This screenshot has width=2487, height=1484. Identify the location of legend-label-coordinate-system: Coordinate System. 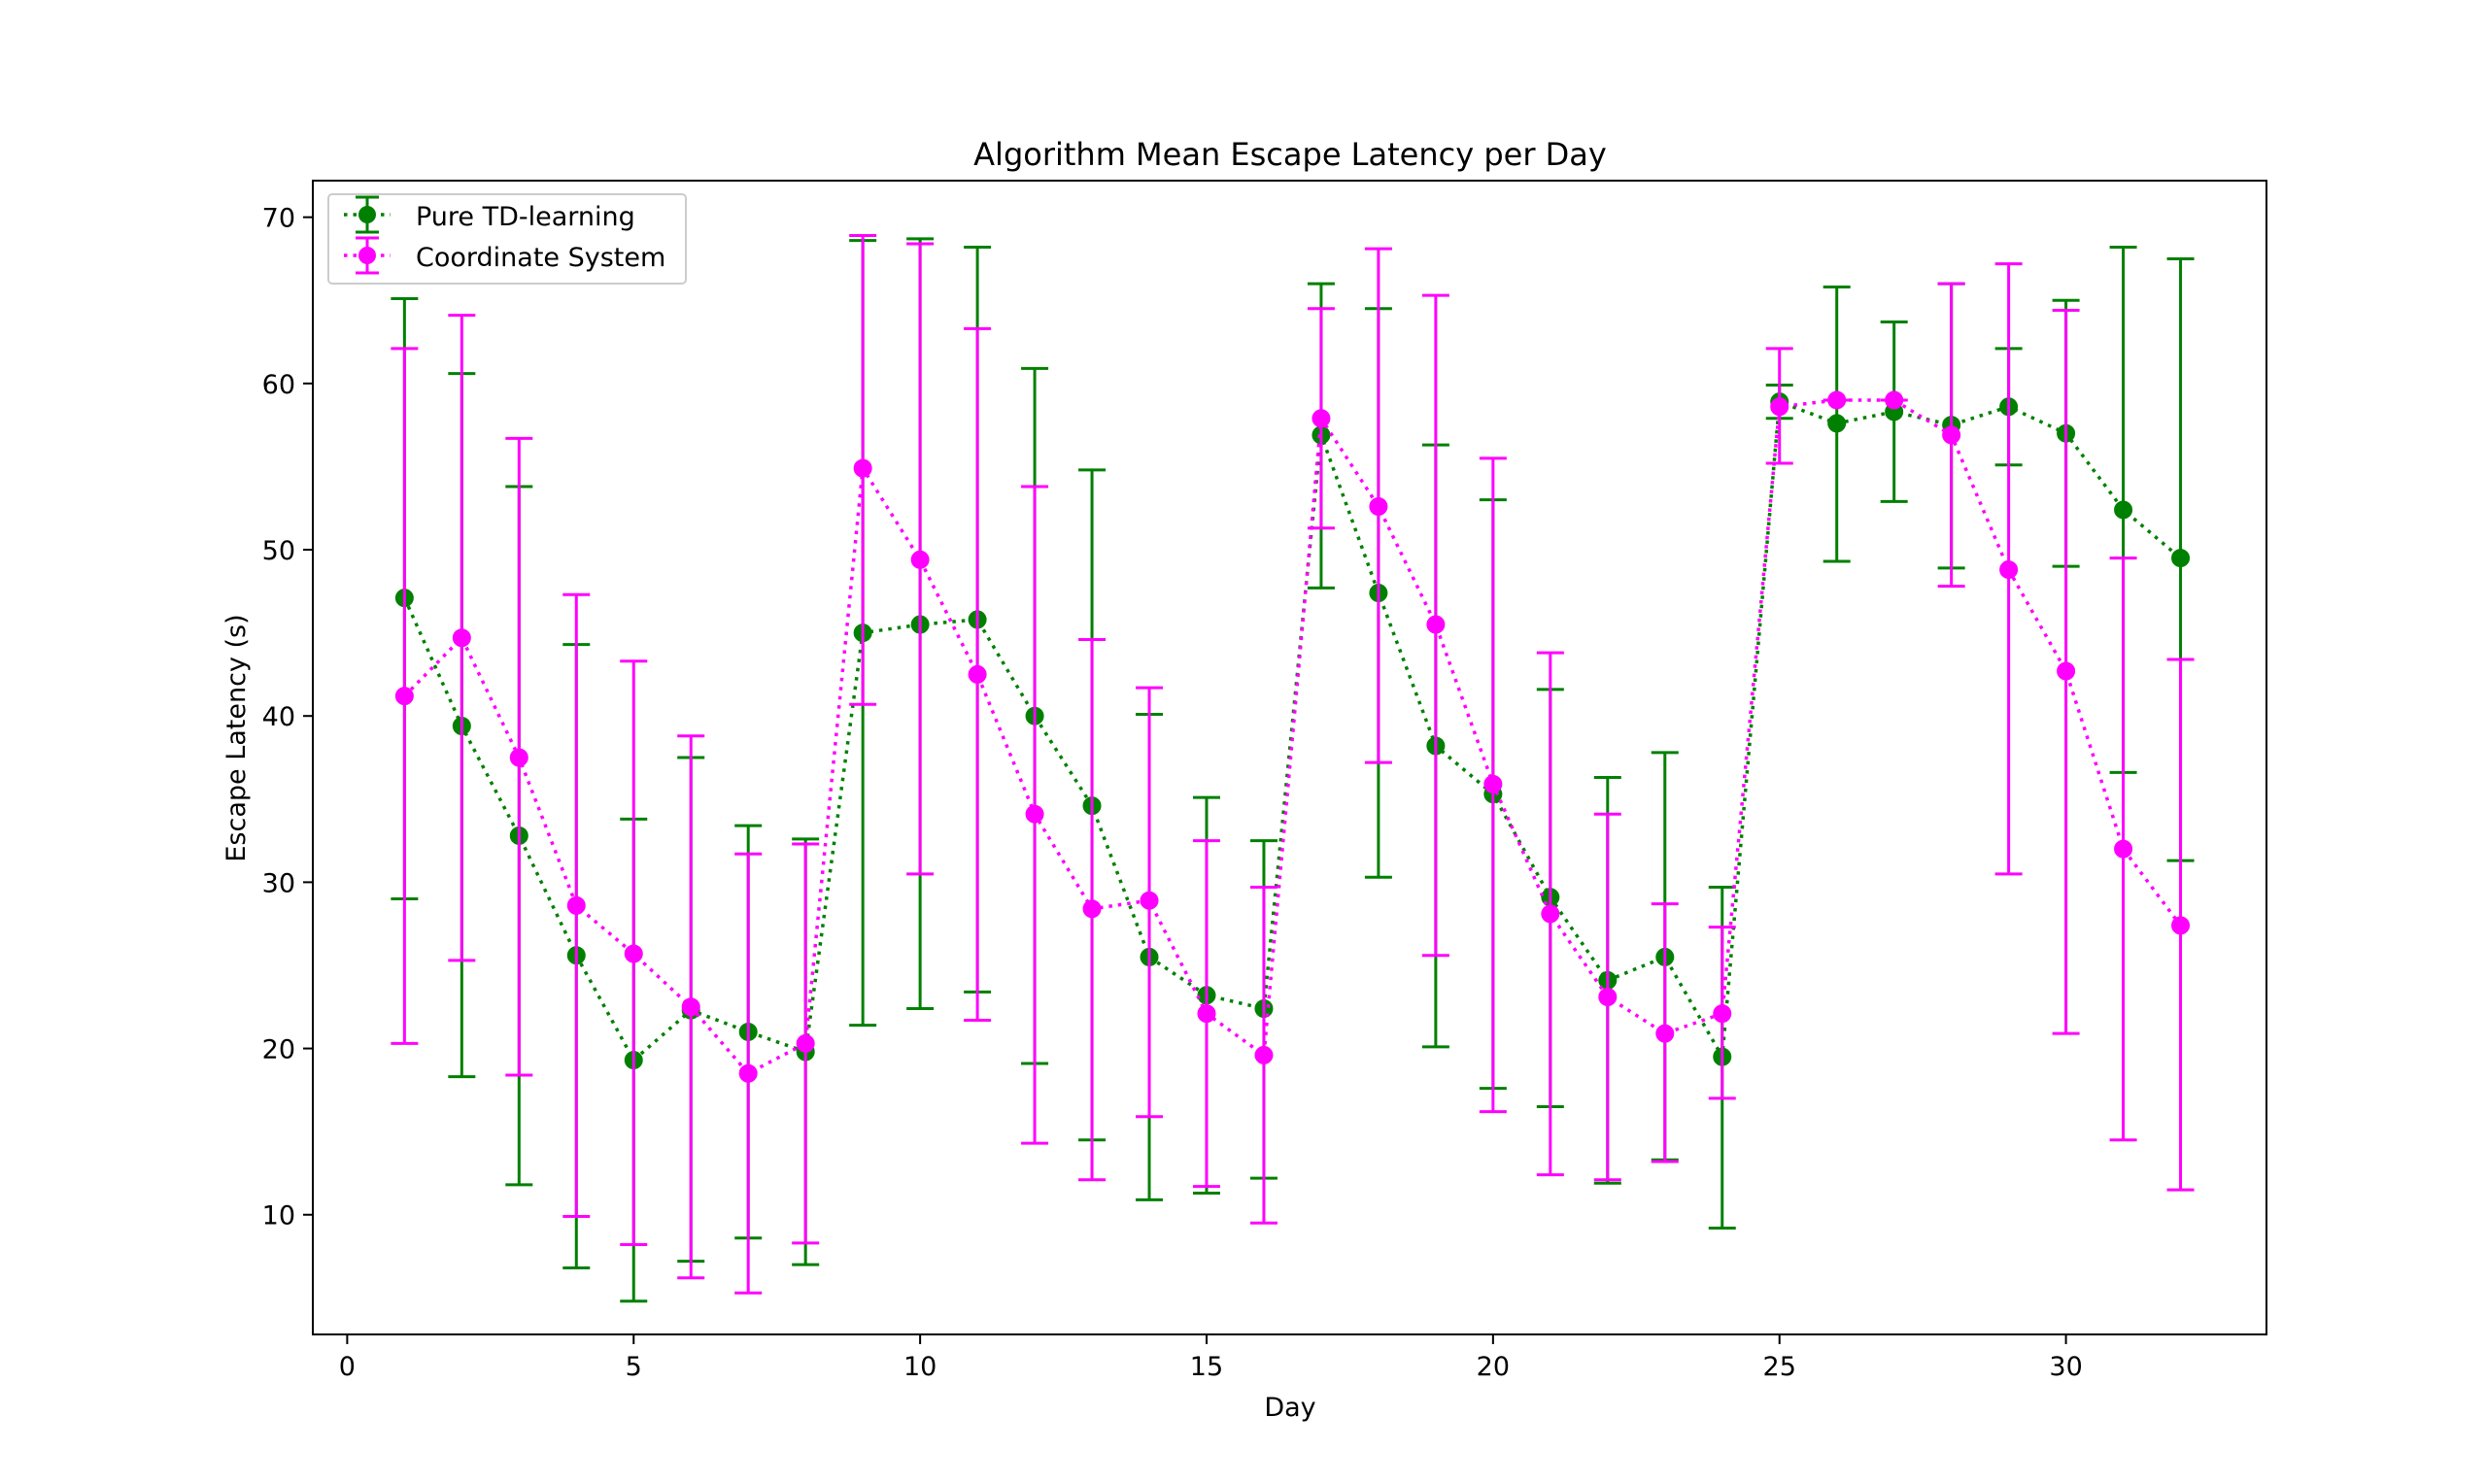
(540, 258).